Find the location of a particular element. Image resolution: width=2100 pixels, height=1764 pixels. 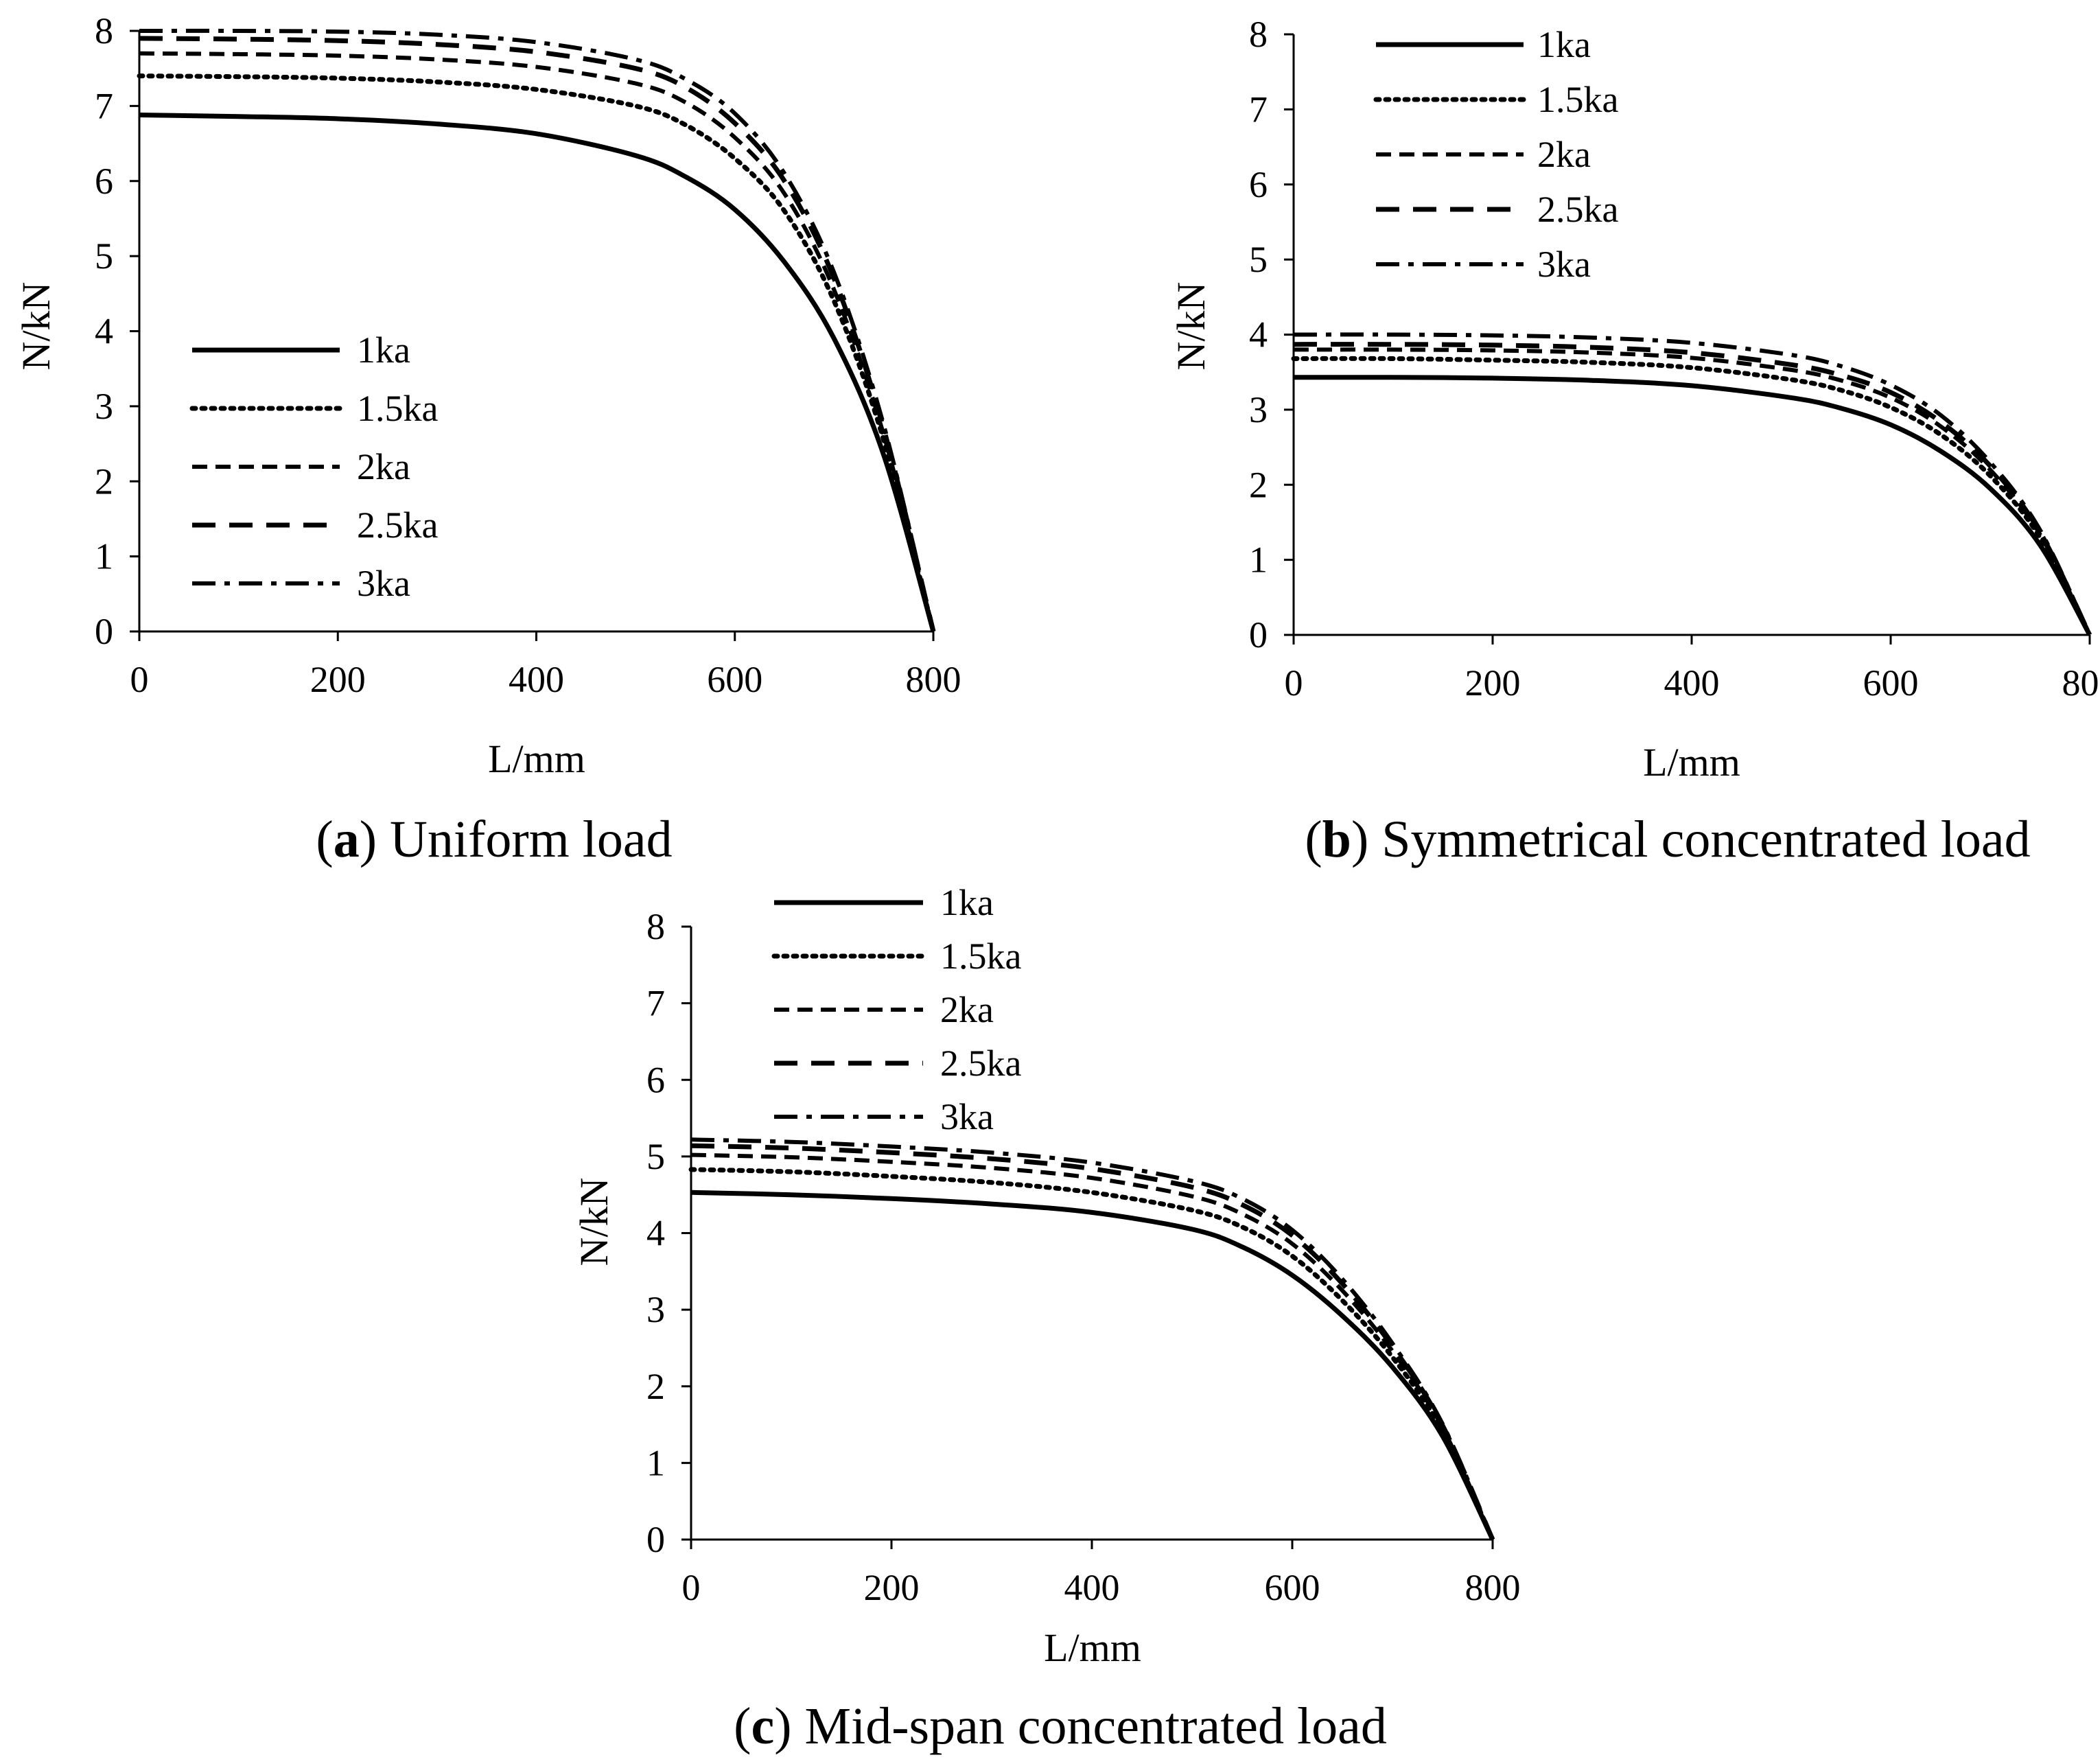

caption-text: Uniform load is located at coordinates (531, 839).